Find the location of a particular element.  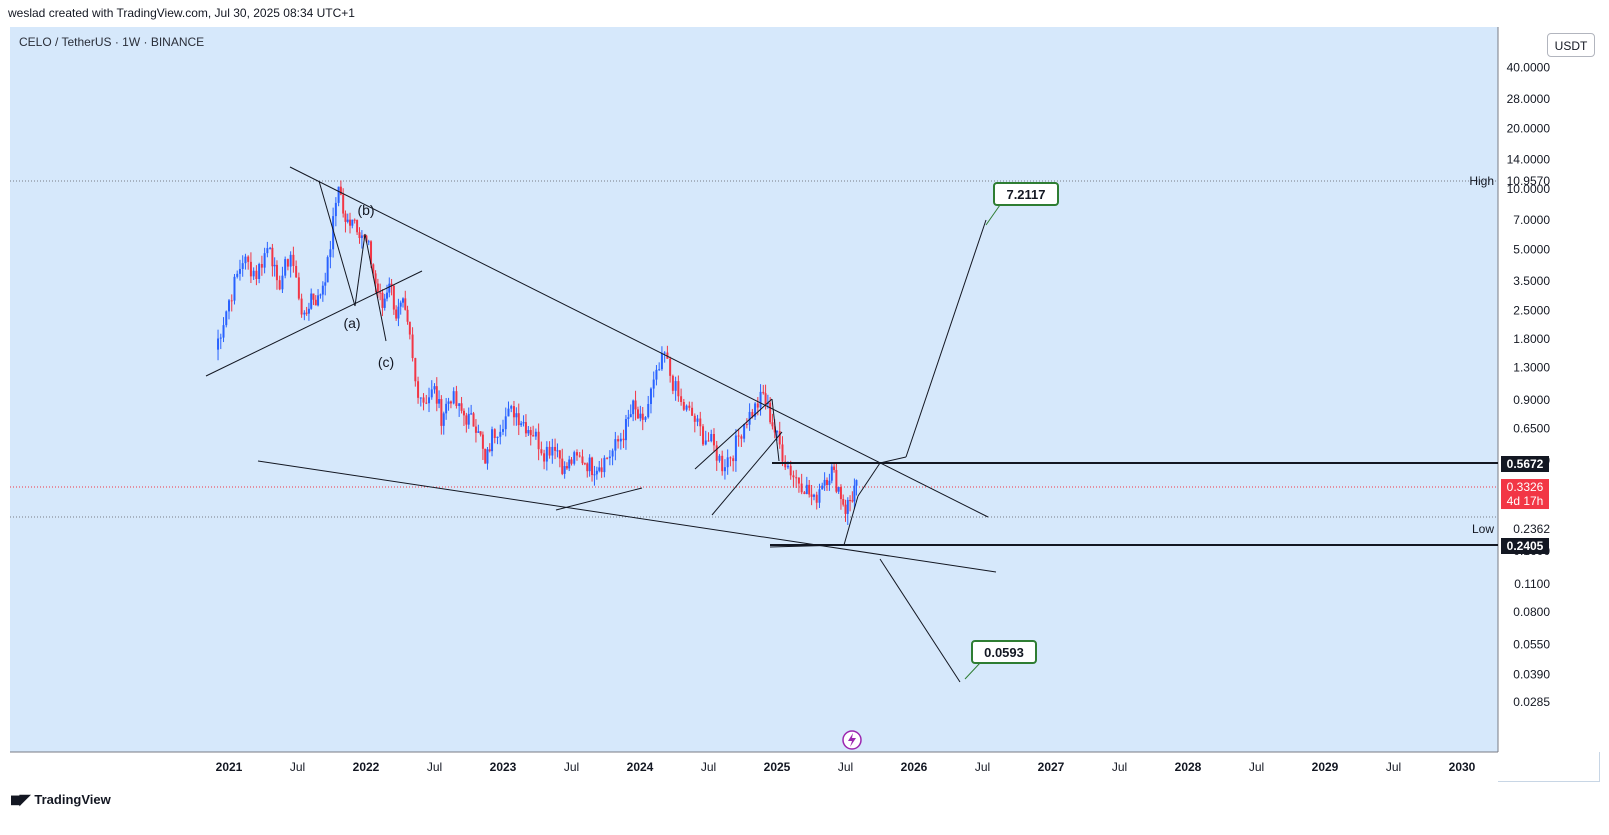

x-tick-label: 2024 is located at coordinates (640, 767).